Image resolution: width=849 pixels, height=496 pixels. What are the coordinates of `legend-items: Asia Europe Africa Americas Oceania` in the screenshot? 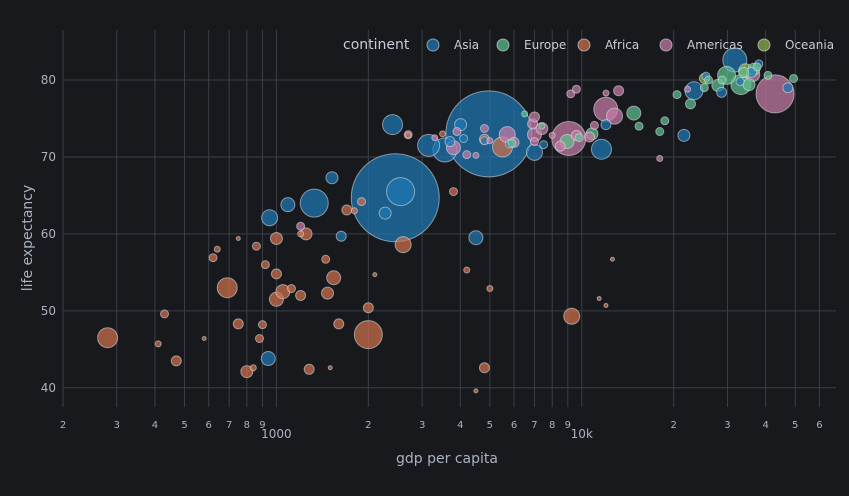 It's located at (630, 45).